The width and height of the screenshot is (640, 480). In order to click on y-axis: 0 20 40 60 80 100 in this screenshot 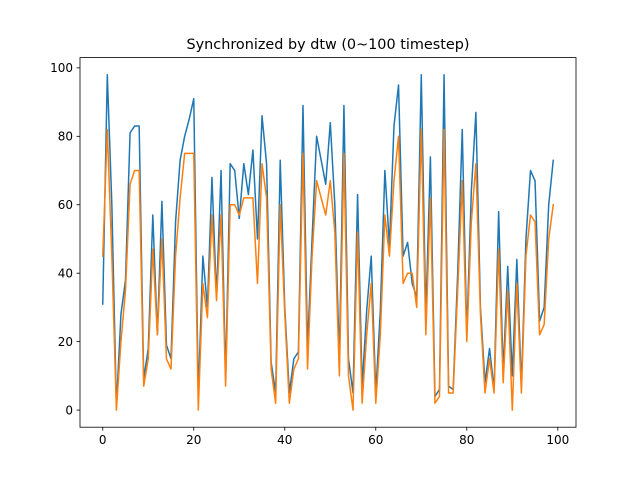, I will do `click(65, 239)`.